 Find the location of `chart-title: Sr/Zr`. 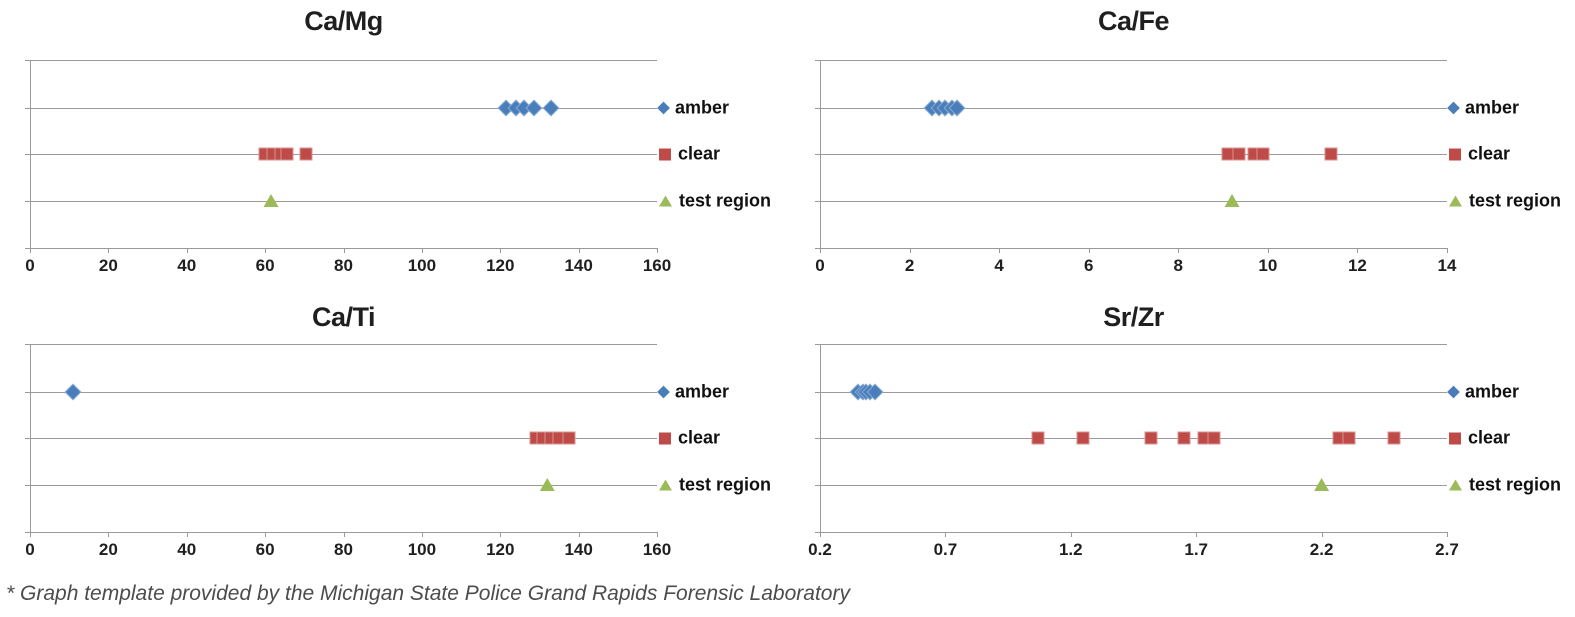

chart-title: Sr/Zr is located at coordinates (1133, 317).